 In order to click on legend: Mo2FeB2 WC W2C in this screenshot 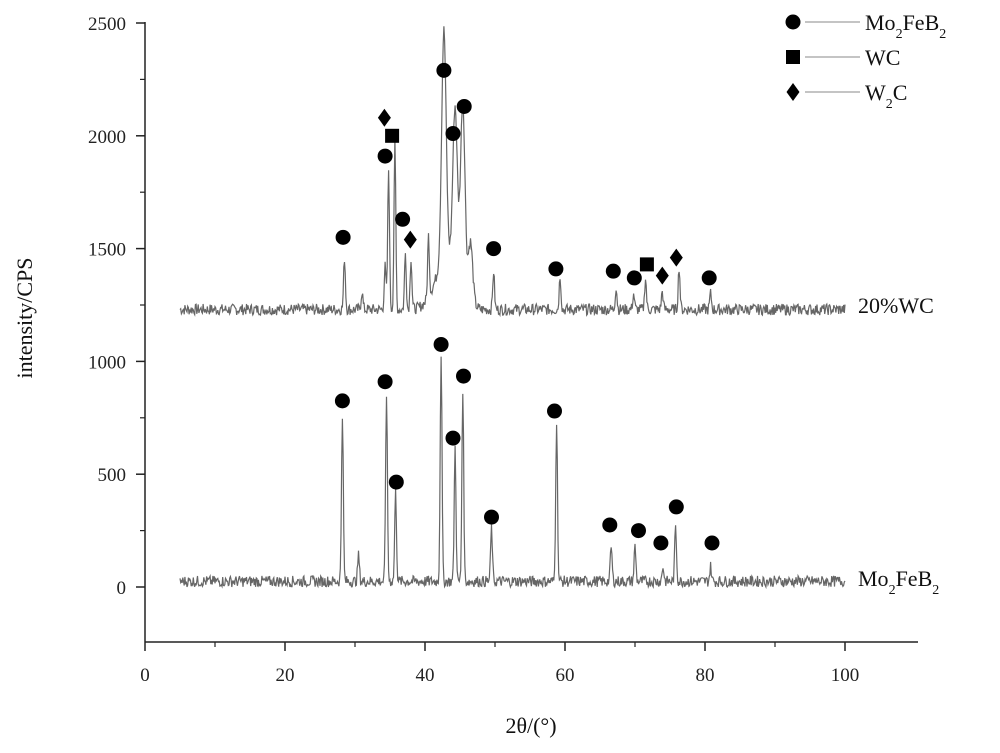, I will do `click(865, 61)`.